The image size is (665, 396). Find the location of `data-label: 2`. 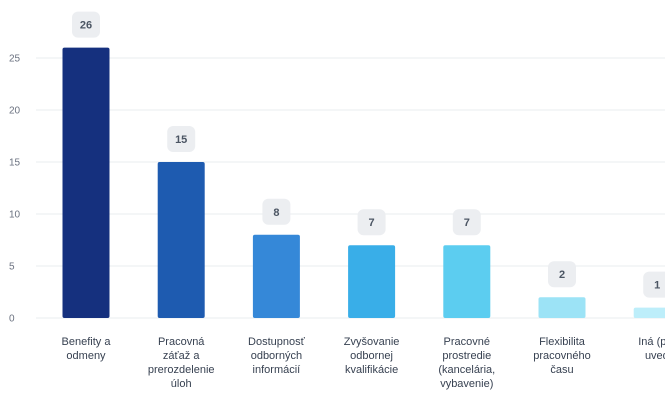

data-label: 2 is located at coordinates (562, 275).